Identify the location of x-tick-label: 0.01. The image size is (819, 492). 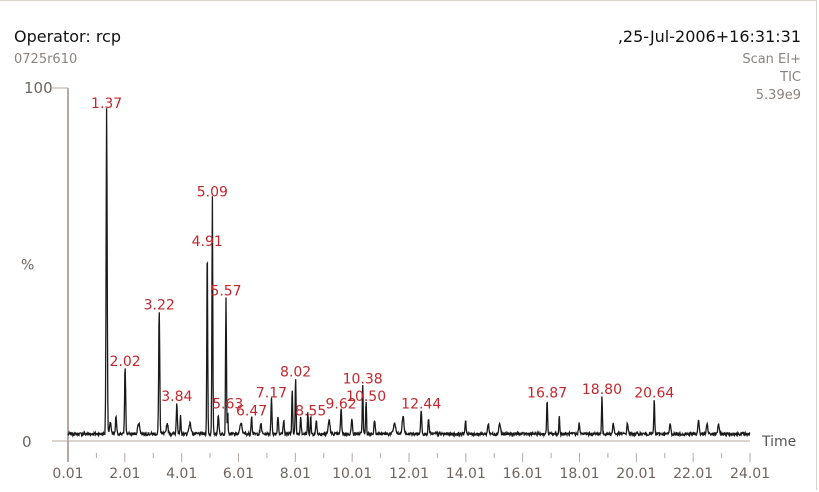
(67, 474).